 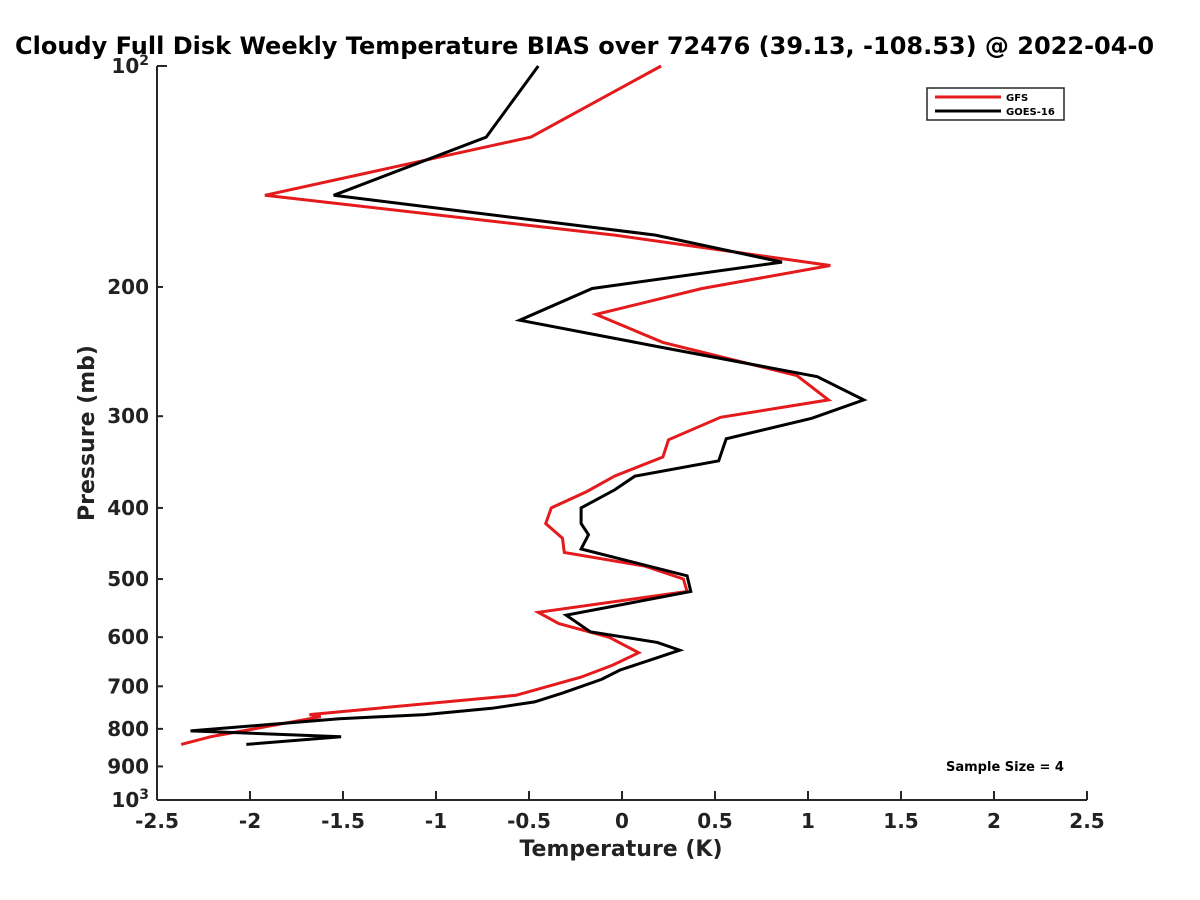 I want to click on legend: GFS GOES-16, so click(x=995, y=104).